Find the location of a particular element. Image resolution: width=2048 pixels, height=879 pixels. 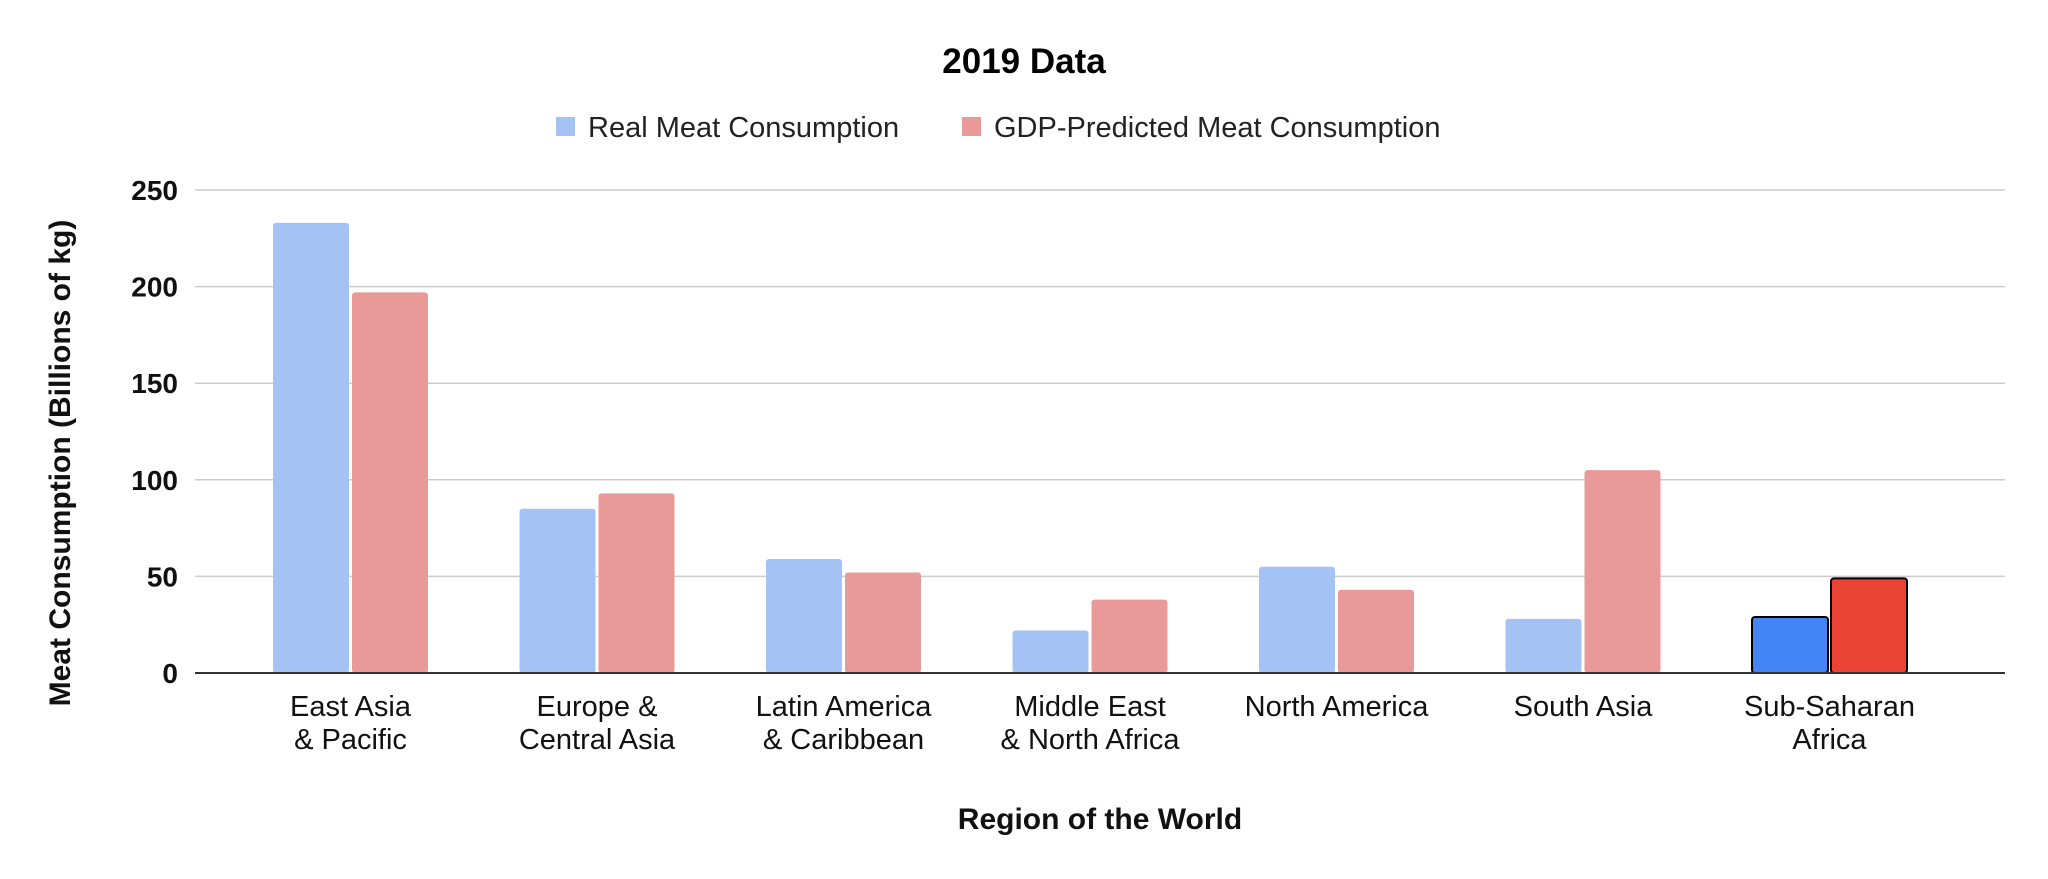

legend-swatch-predicted is located at coordinates (971, 126).